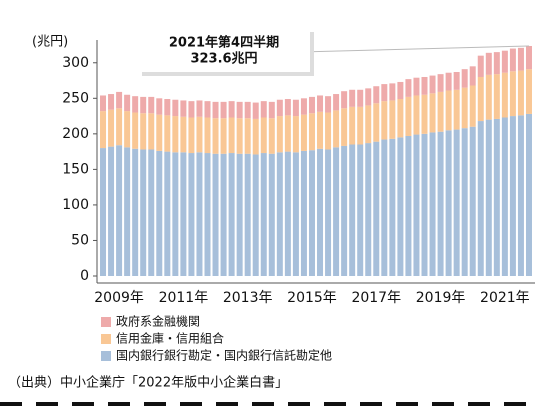  What do you see at coordinates (414, 49) in the screenshot?
I see `annotation-line` at bounding box center [414, 49].